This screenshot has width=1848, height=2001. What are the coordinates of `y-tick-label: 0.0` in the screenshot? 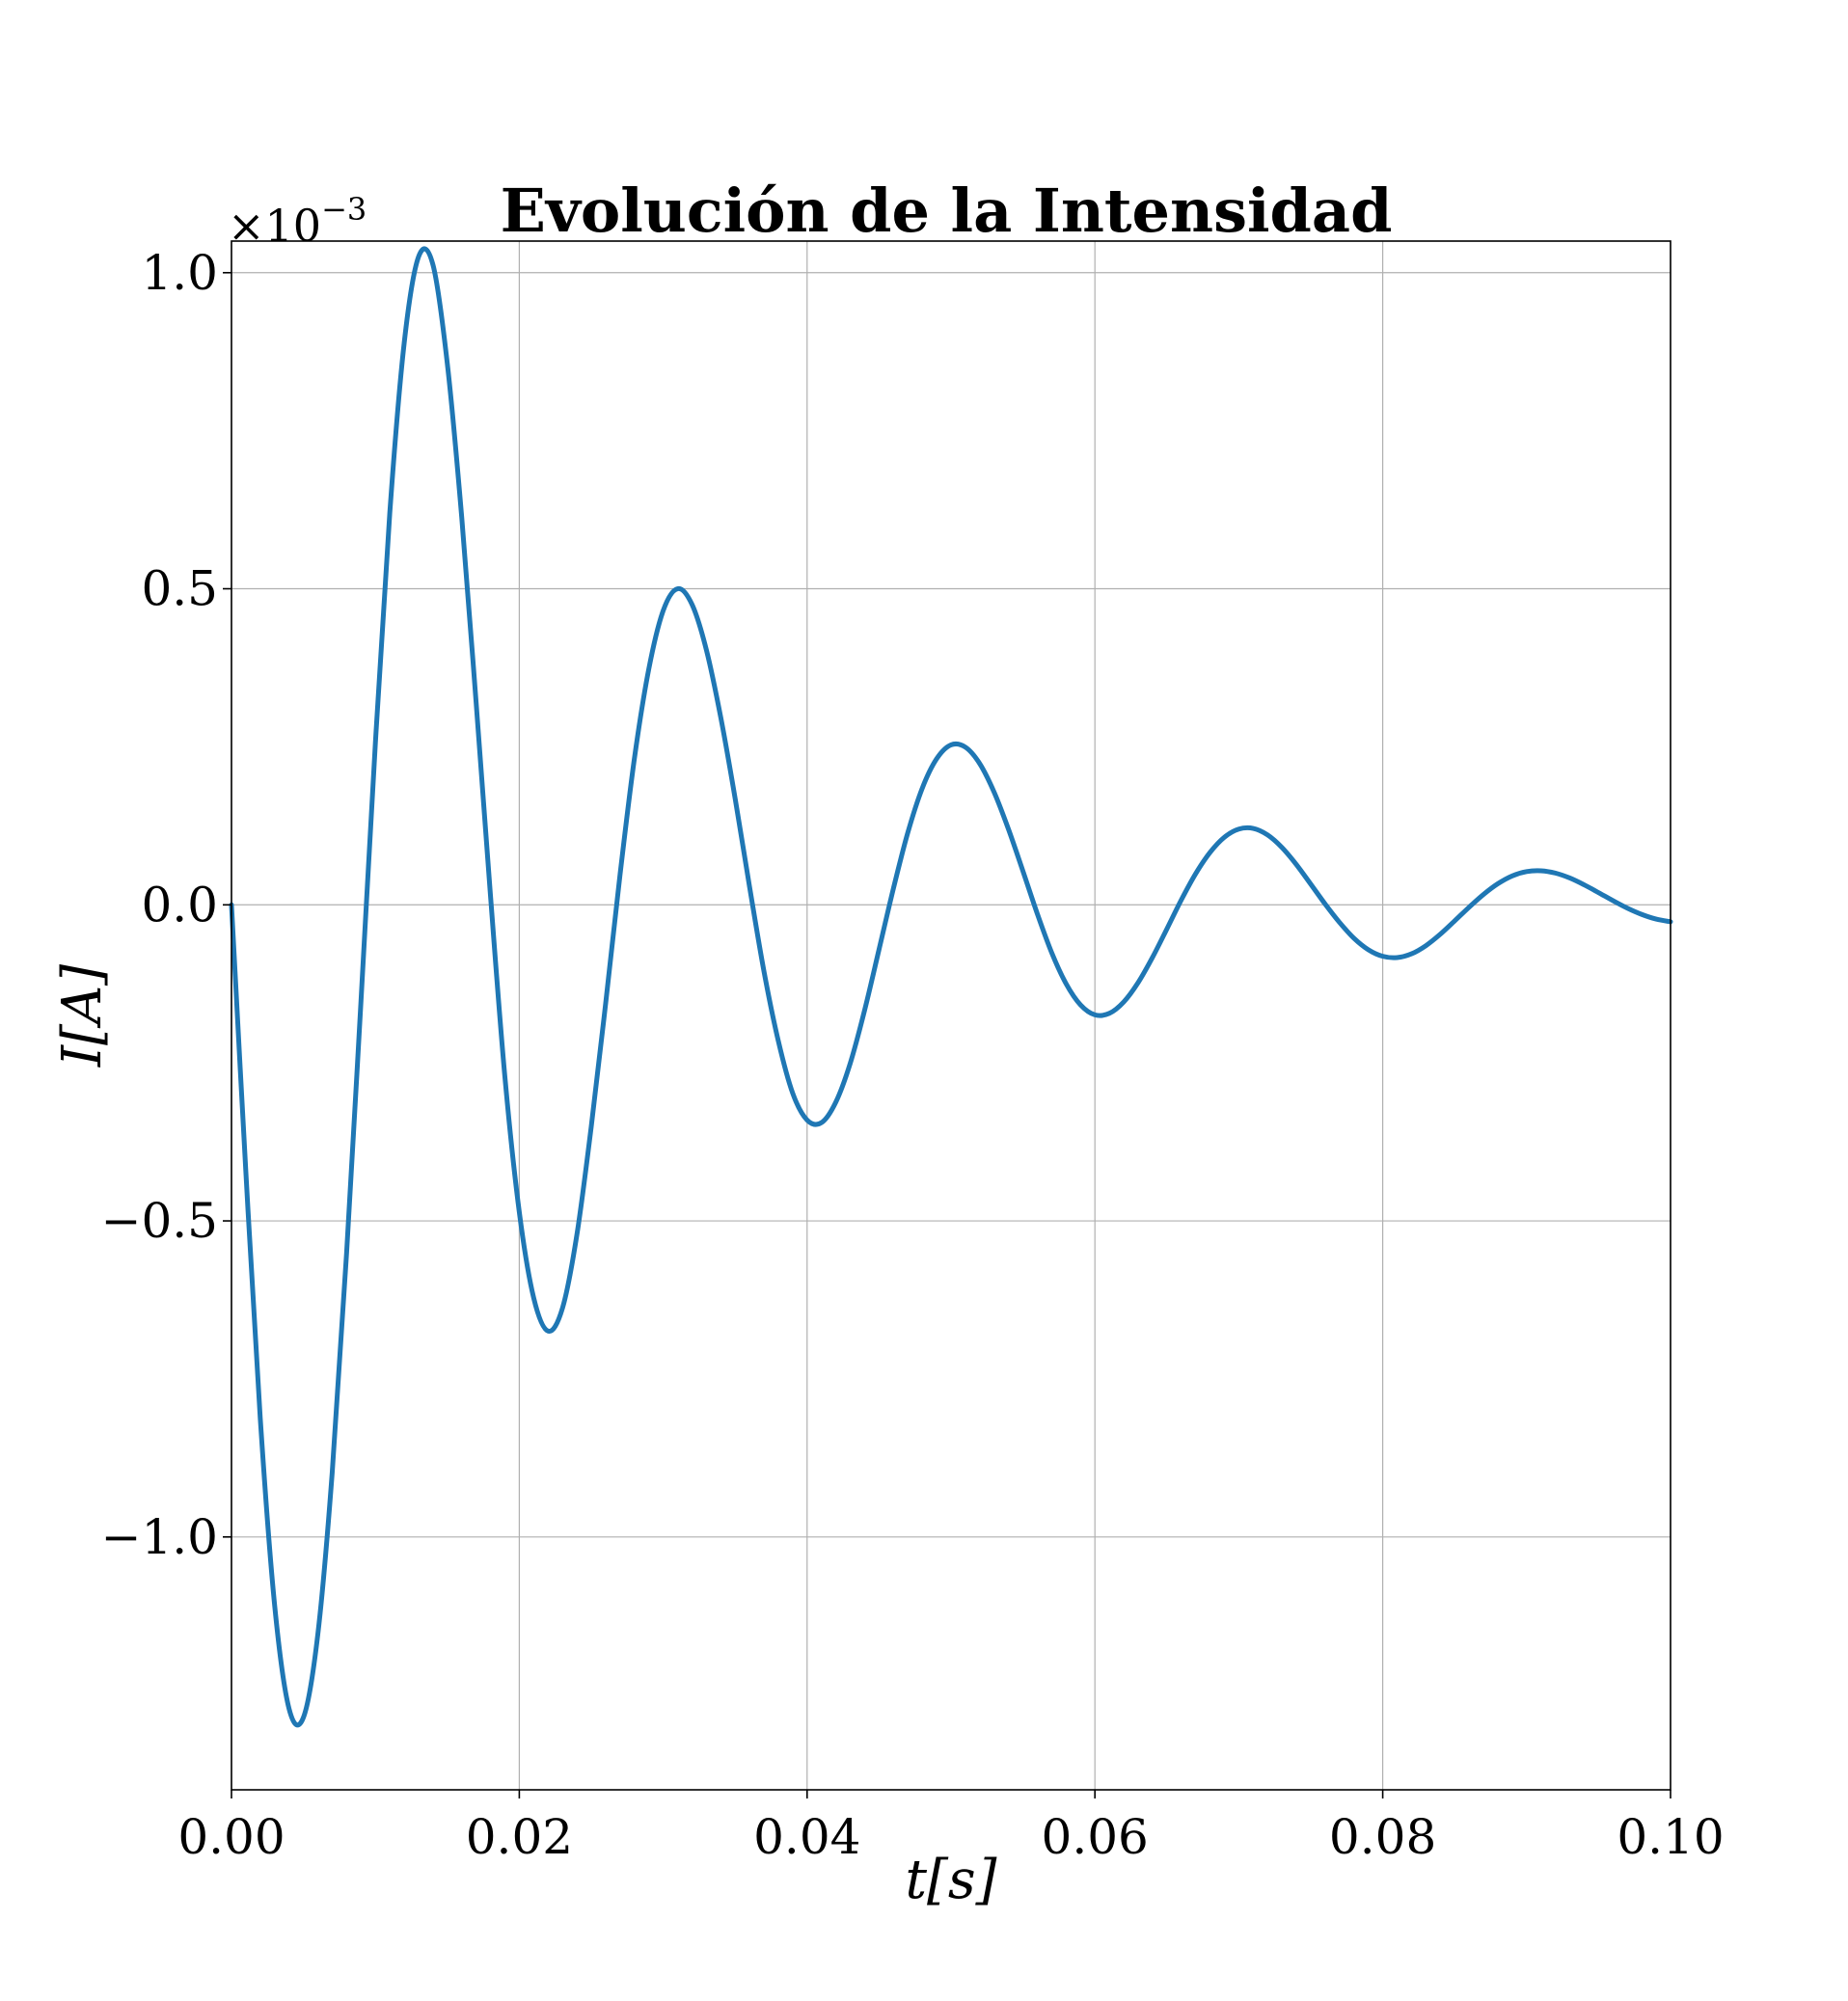 It's located at (179, 905).